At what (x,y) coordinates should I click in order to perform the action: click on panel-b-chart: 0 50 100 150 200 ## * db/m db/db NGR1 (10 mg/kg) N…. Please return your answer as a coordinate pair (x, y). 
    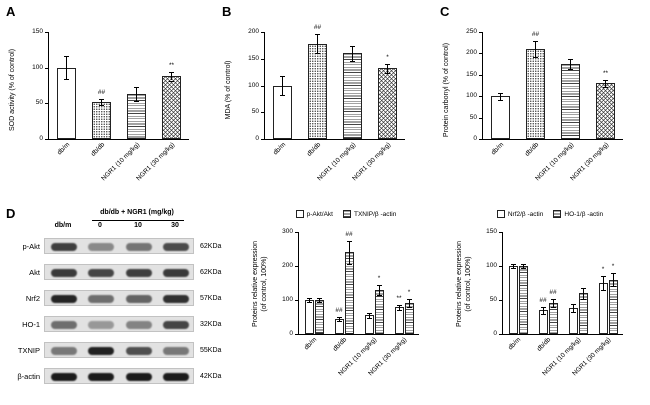
    Looking at the image, I should click on (326, 103).